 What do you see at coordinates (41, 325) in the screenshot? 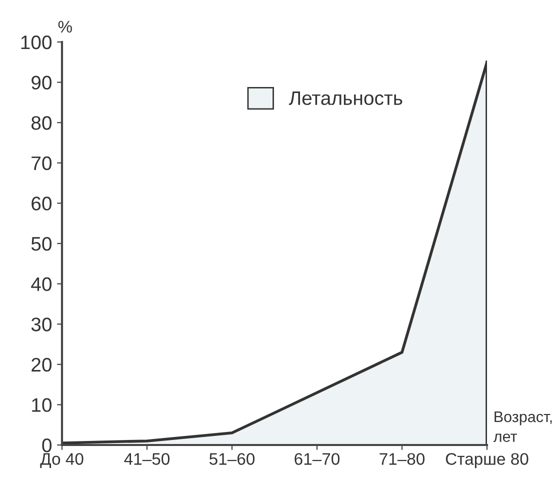
I see `y-tick-label: 30` at bounding box center [41, 325].